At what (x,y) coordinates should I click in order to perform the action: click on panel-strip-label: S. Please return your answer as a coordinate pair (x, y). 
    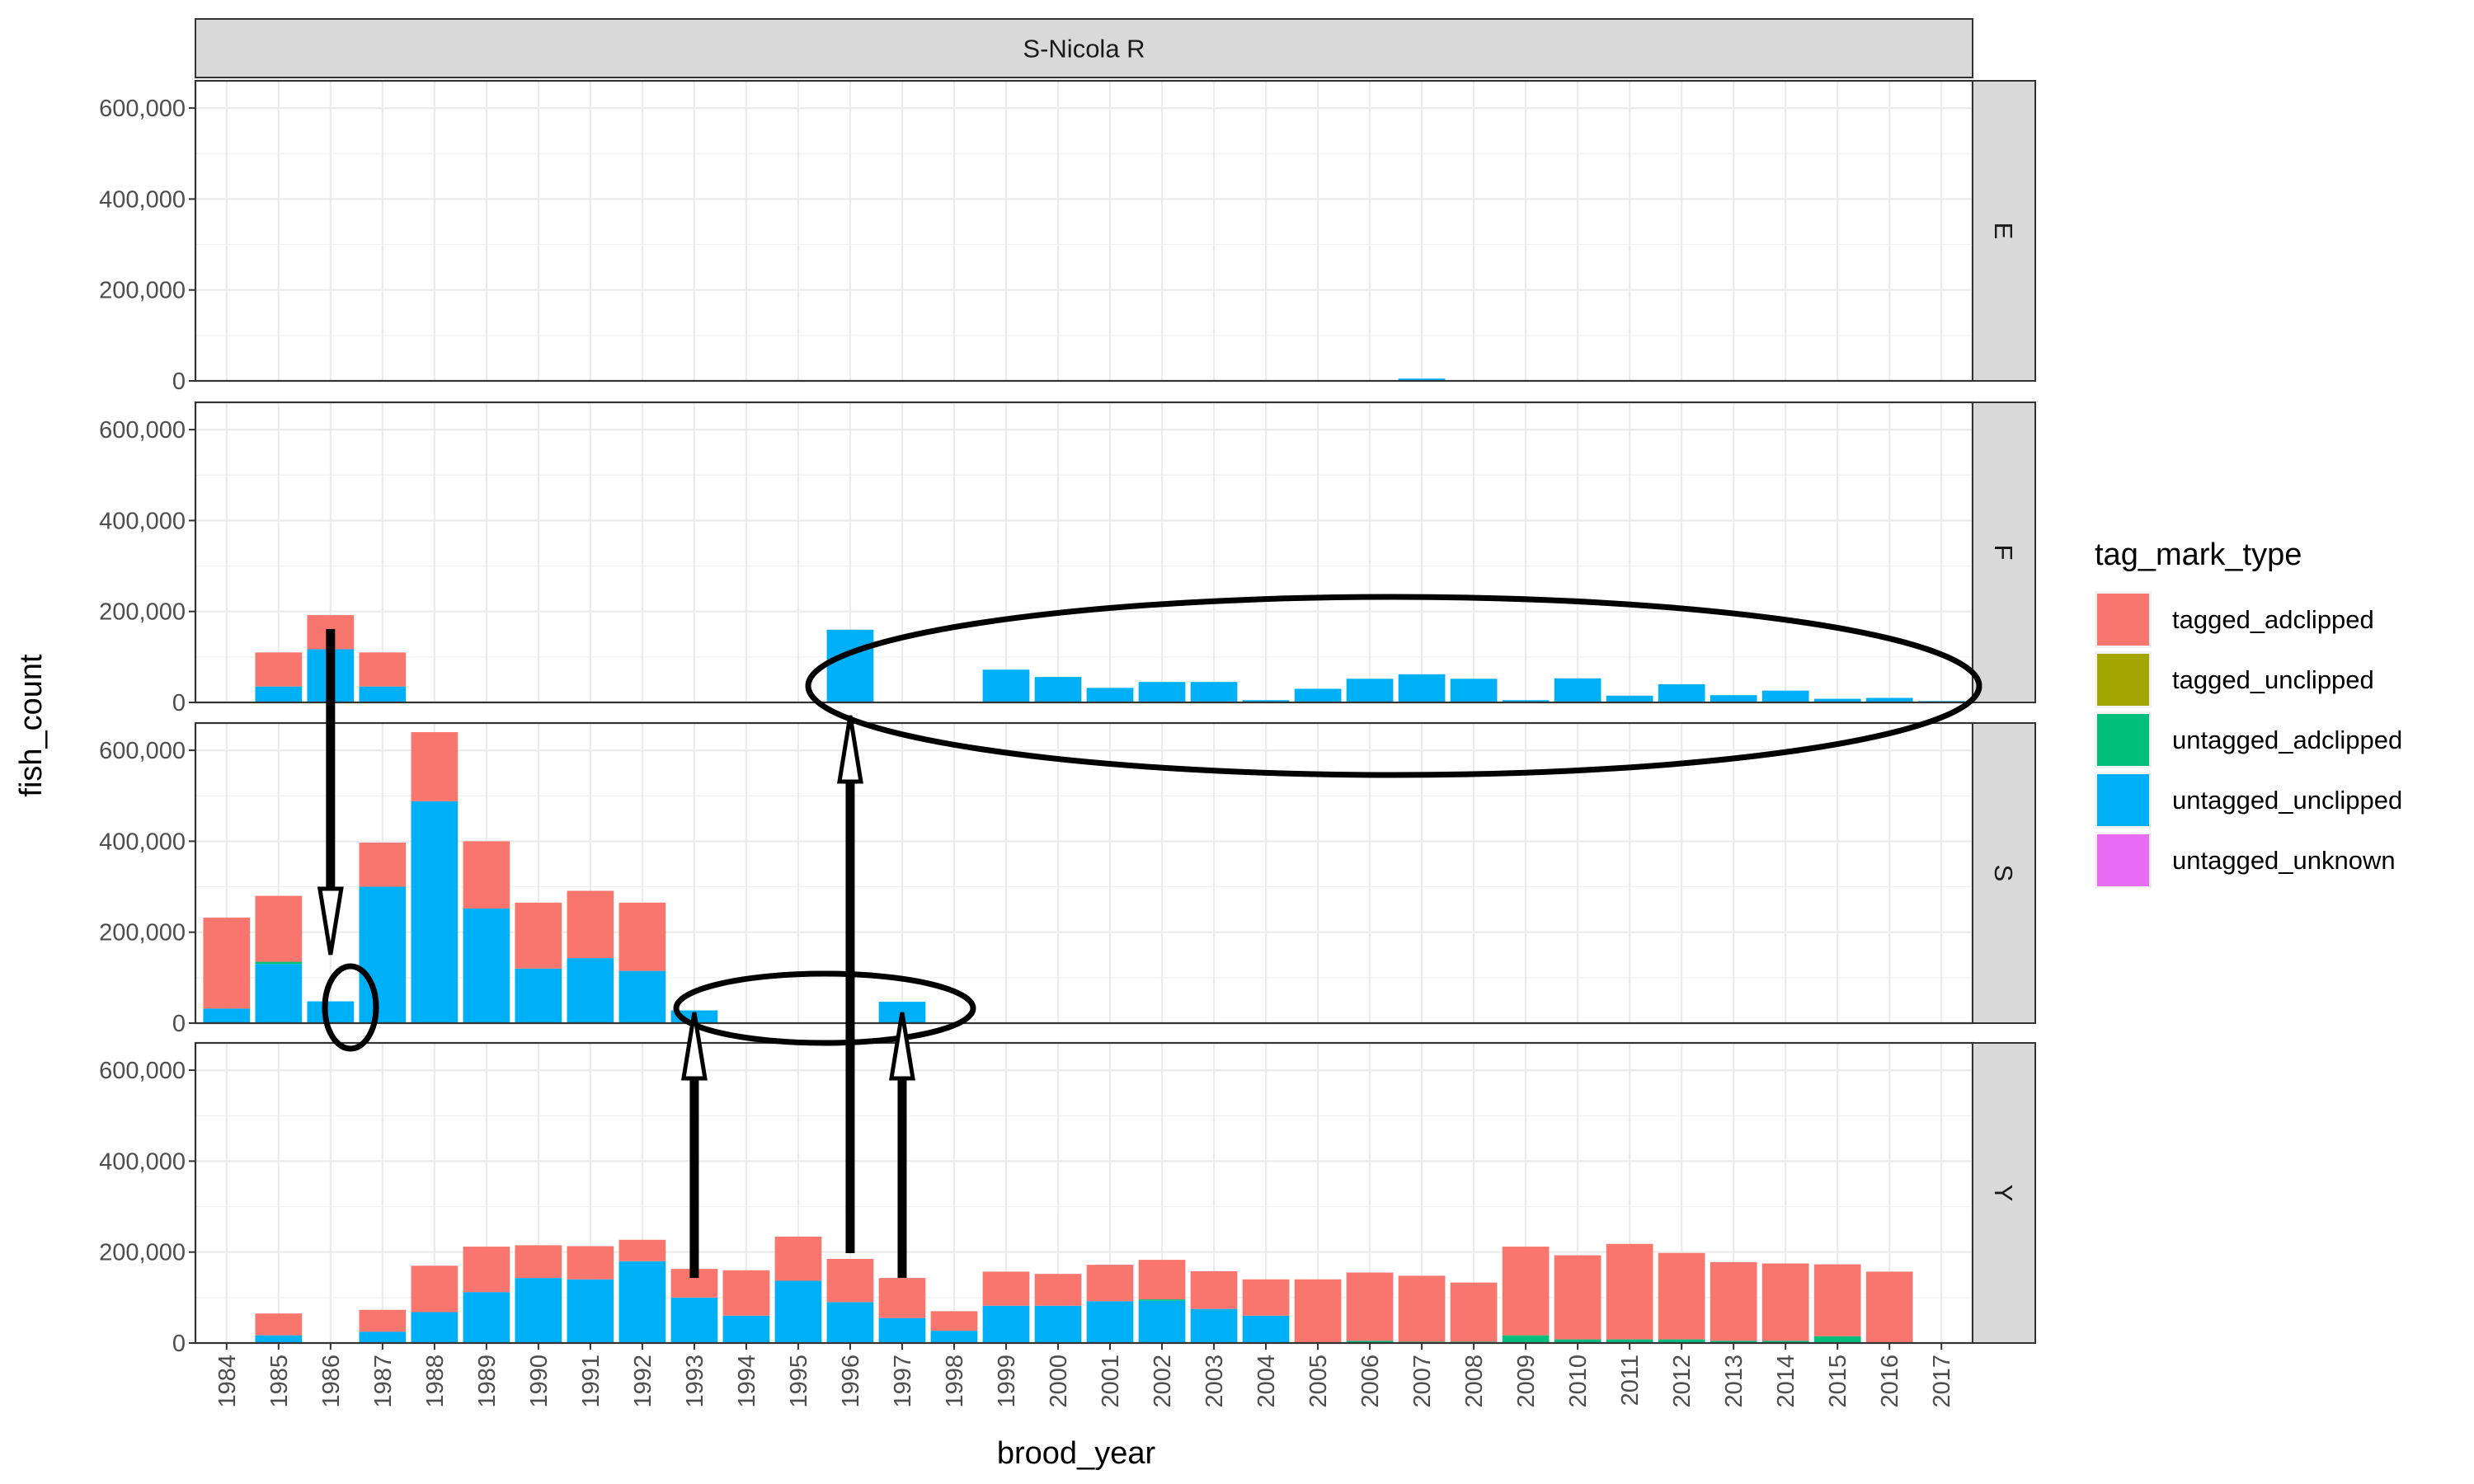
    Looking at the image, I should click on (2003, 873).